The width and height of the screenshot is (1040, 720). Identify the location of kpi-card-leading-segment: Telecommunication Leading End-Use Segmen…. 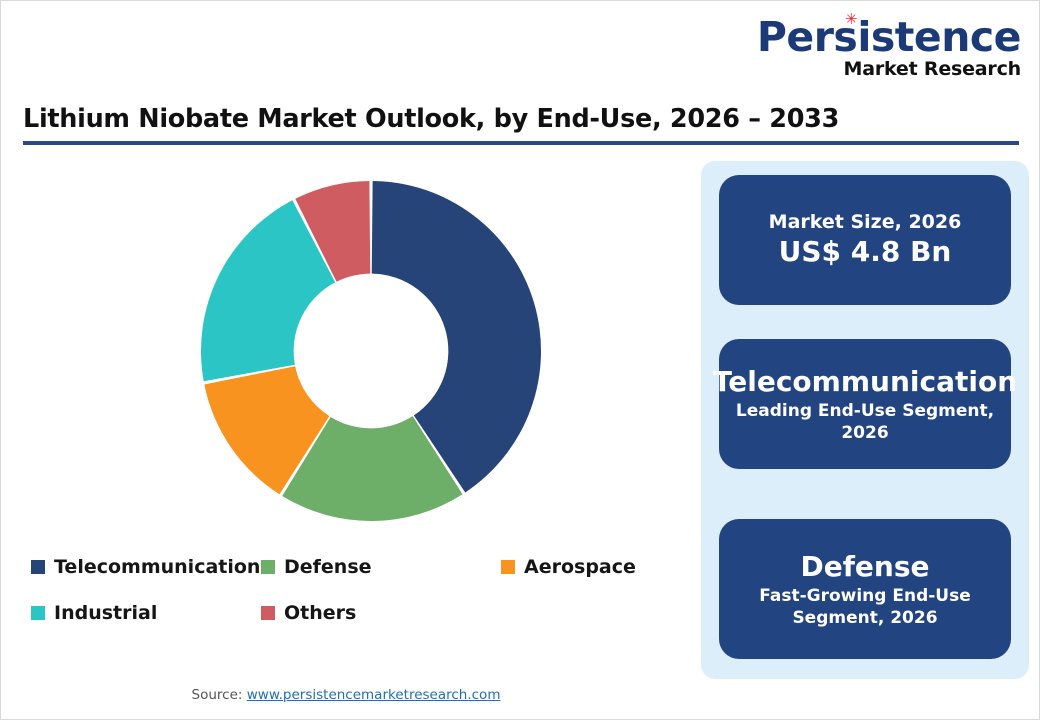
(865, 404).